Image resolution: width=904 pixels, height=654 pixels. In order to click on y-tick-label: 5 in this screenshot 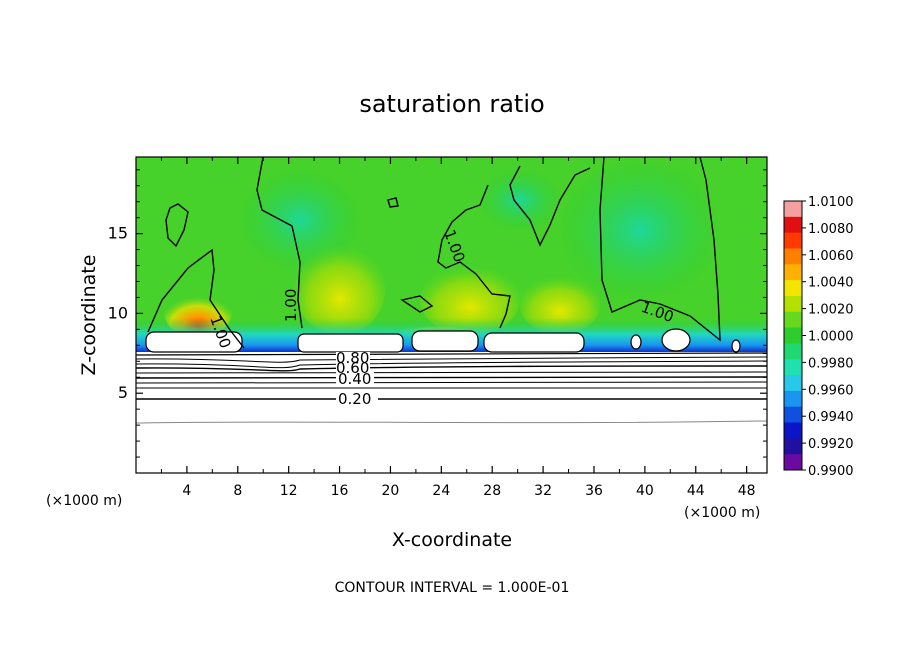, I will do `click(123, 392)`.